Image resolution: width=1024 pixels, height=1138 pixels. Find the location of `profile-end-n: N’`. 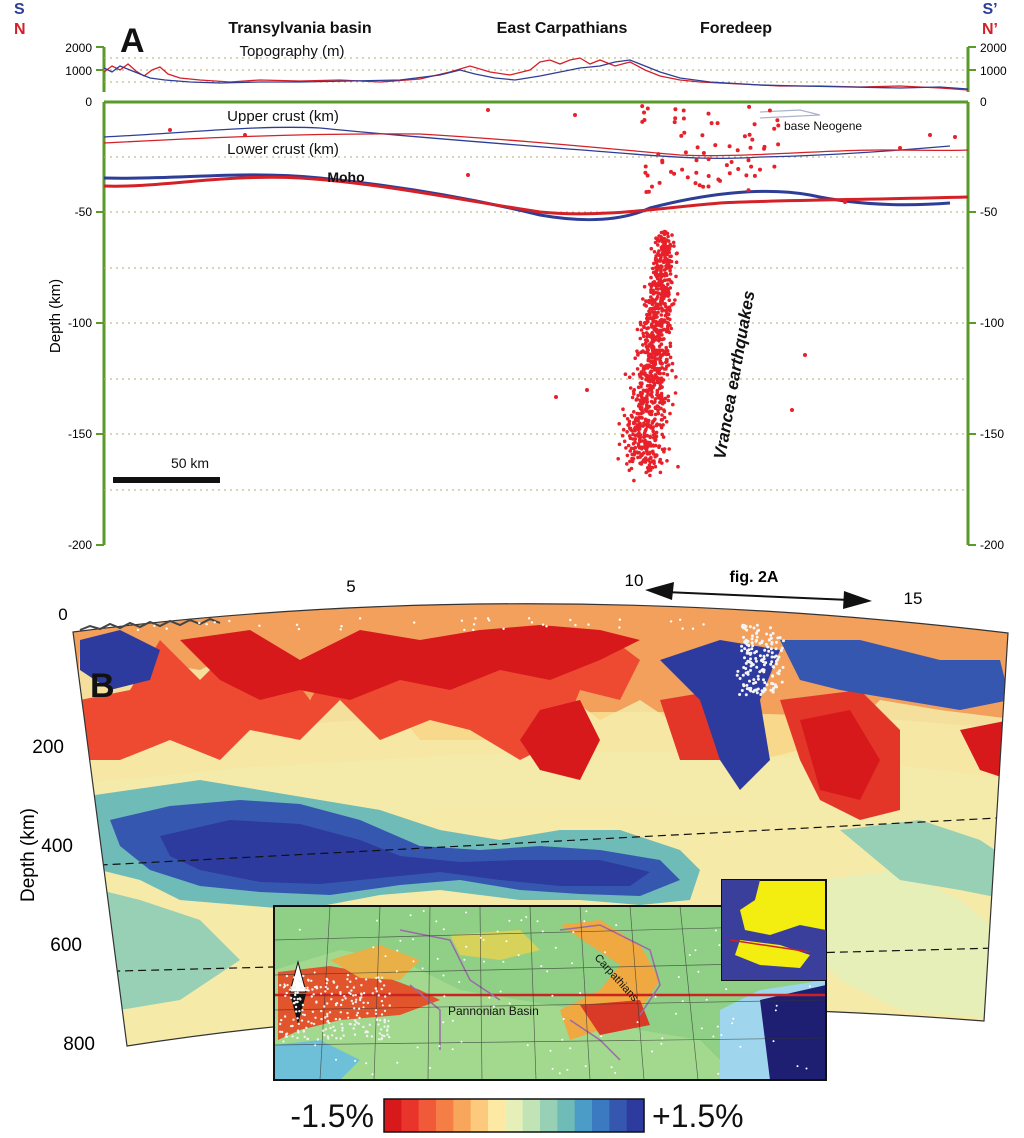

profile-end-n: N’ is located at coordinates (990, 29).